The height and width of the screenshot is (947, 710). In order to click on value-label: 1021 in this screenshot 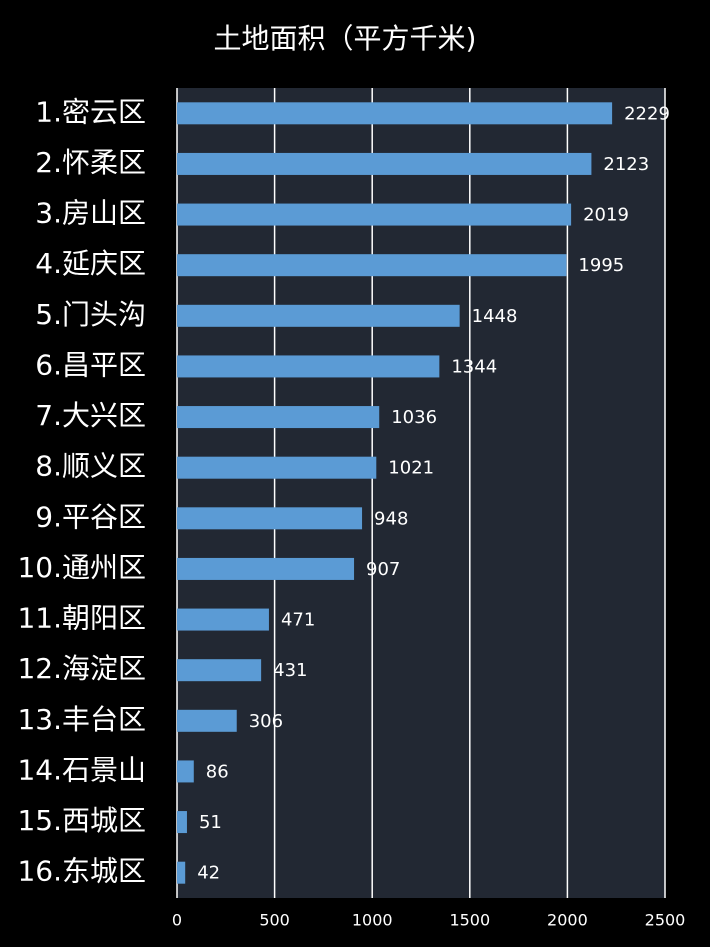, I will do `click(411, 468)`.